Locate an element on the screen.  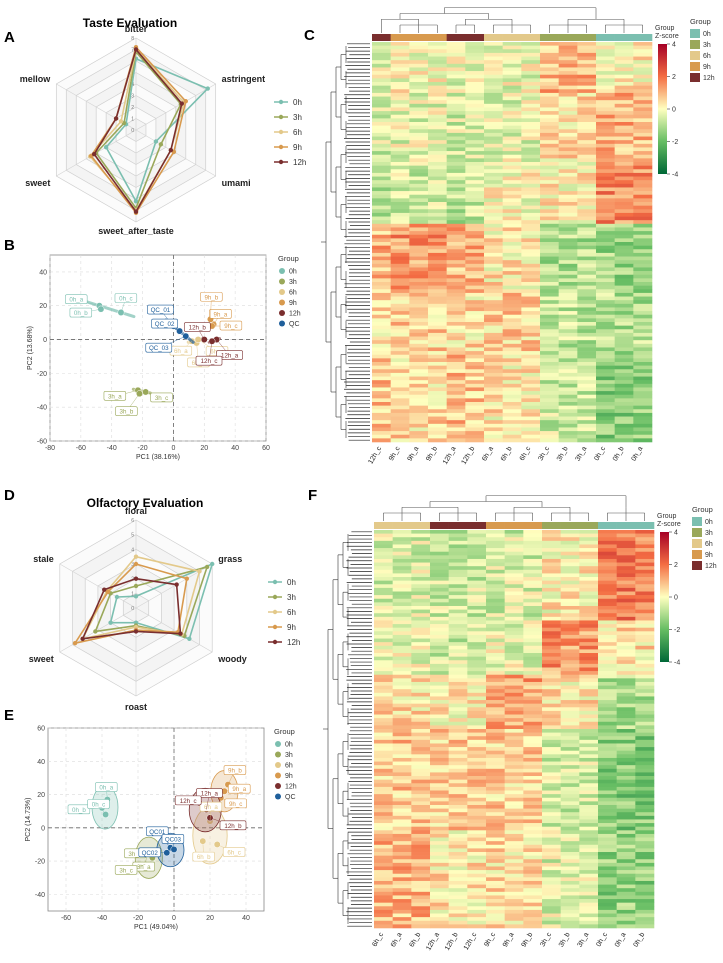
olfactory-pca-plot-area is located at coordinates (156, 819).